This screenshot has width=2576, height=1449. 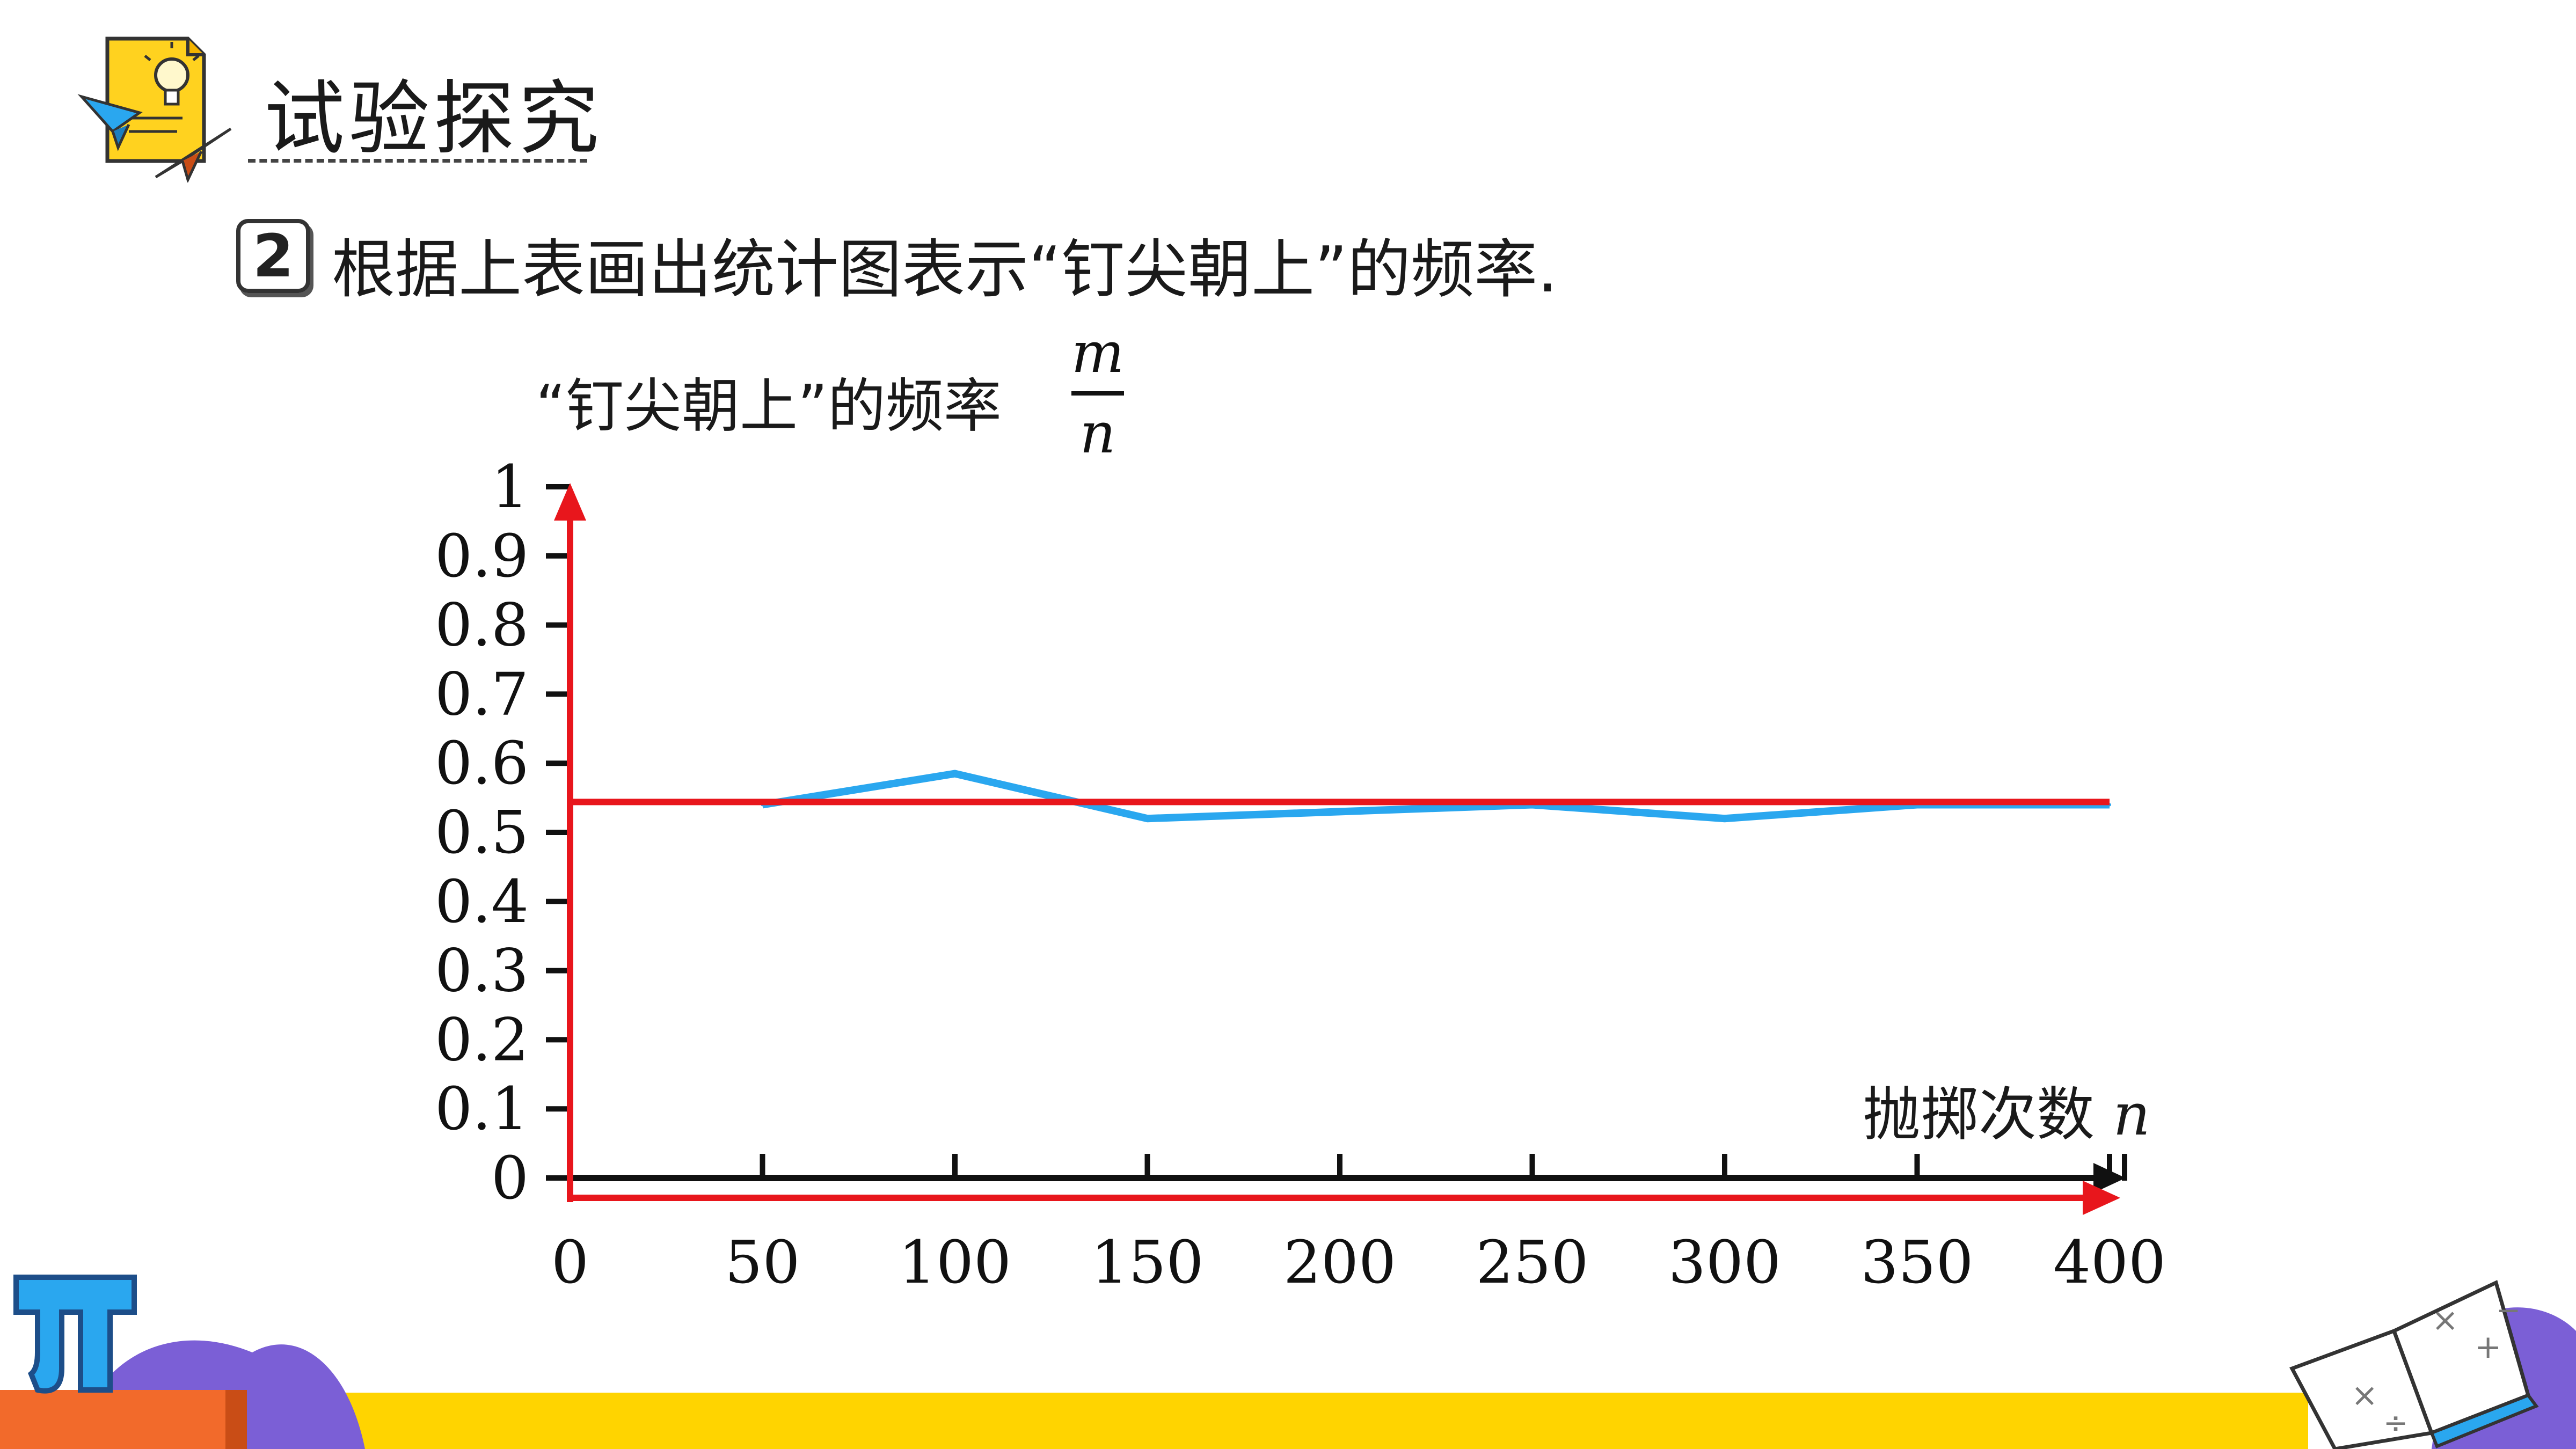 What do you see at coordinates (482, 970) in the screenshot?
I see `y-tick-label: 0.3` at bounding box center [482, 970].